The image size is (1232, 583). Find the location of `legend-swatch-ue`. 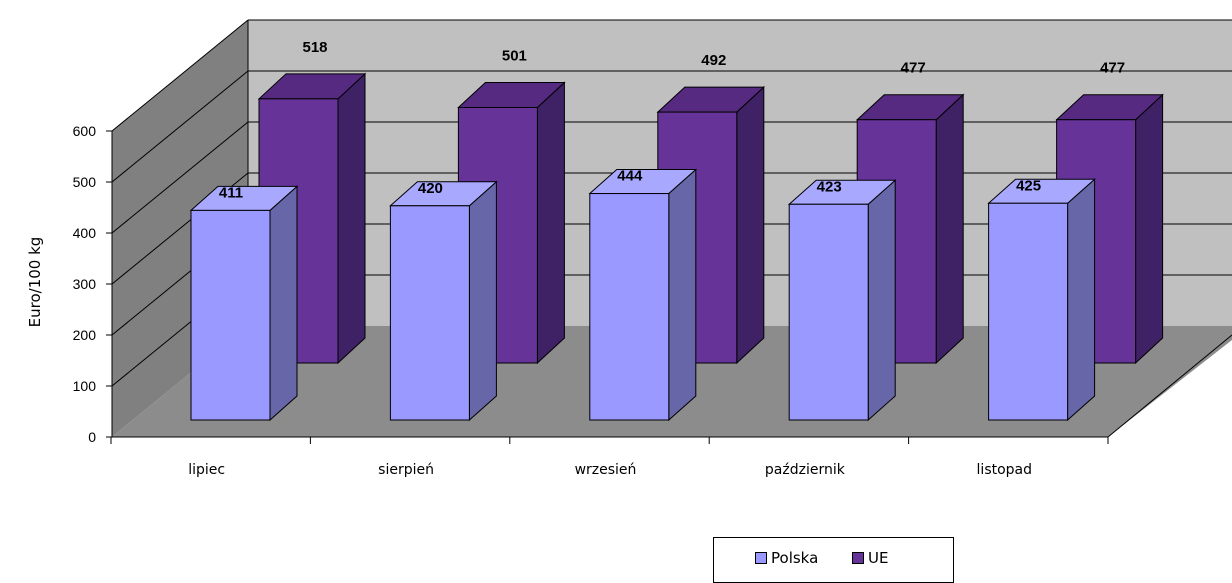

legend-swatch-ue is located at coordinates (858, 558).